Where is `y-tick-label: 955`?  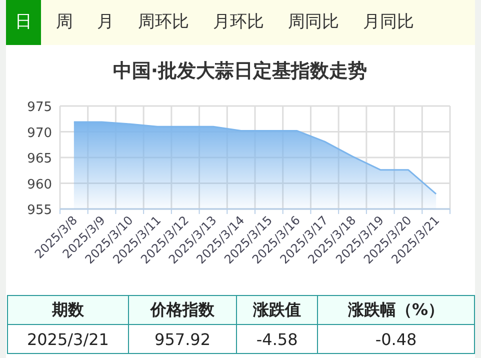 y-tick-label: 955 is located at coordinates (39, 210).